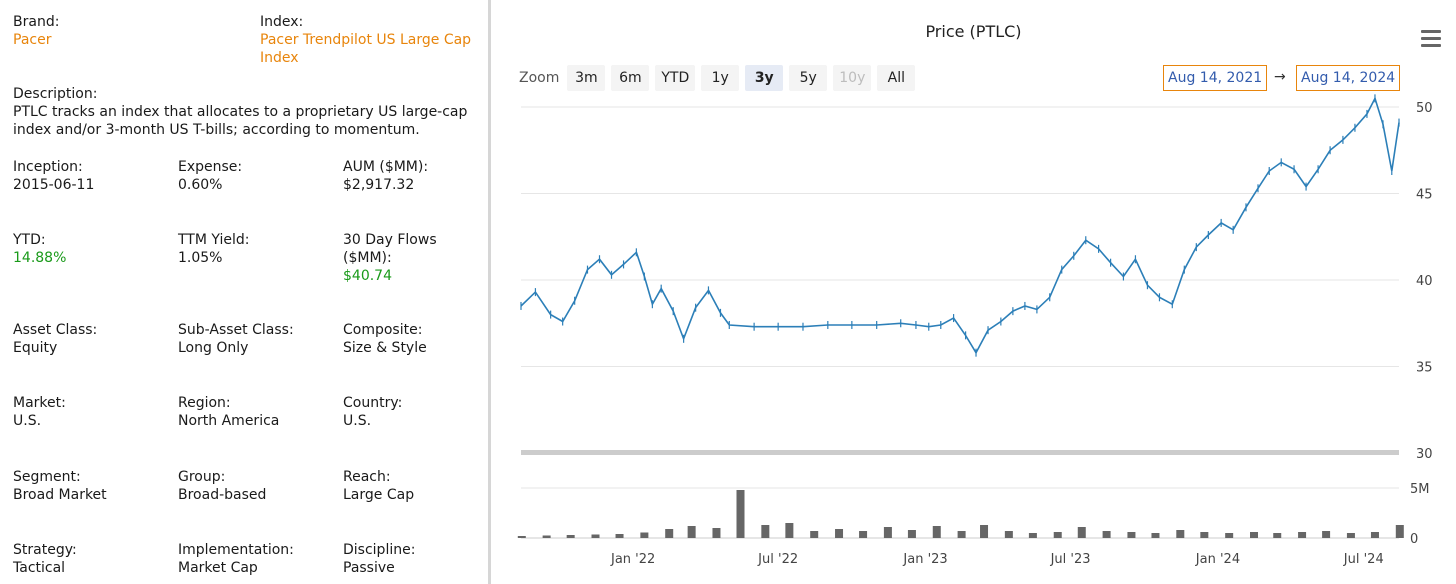 This screenshot has height=584, width=1456. Describe the element at coordinates (379, 559) in the screenshot. I see `discipline-field: Discipline: Passive` at that location.